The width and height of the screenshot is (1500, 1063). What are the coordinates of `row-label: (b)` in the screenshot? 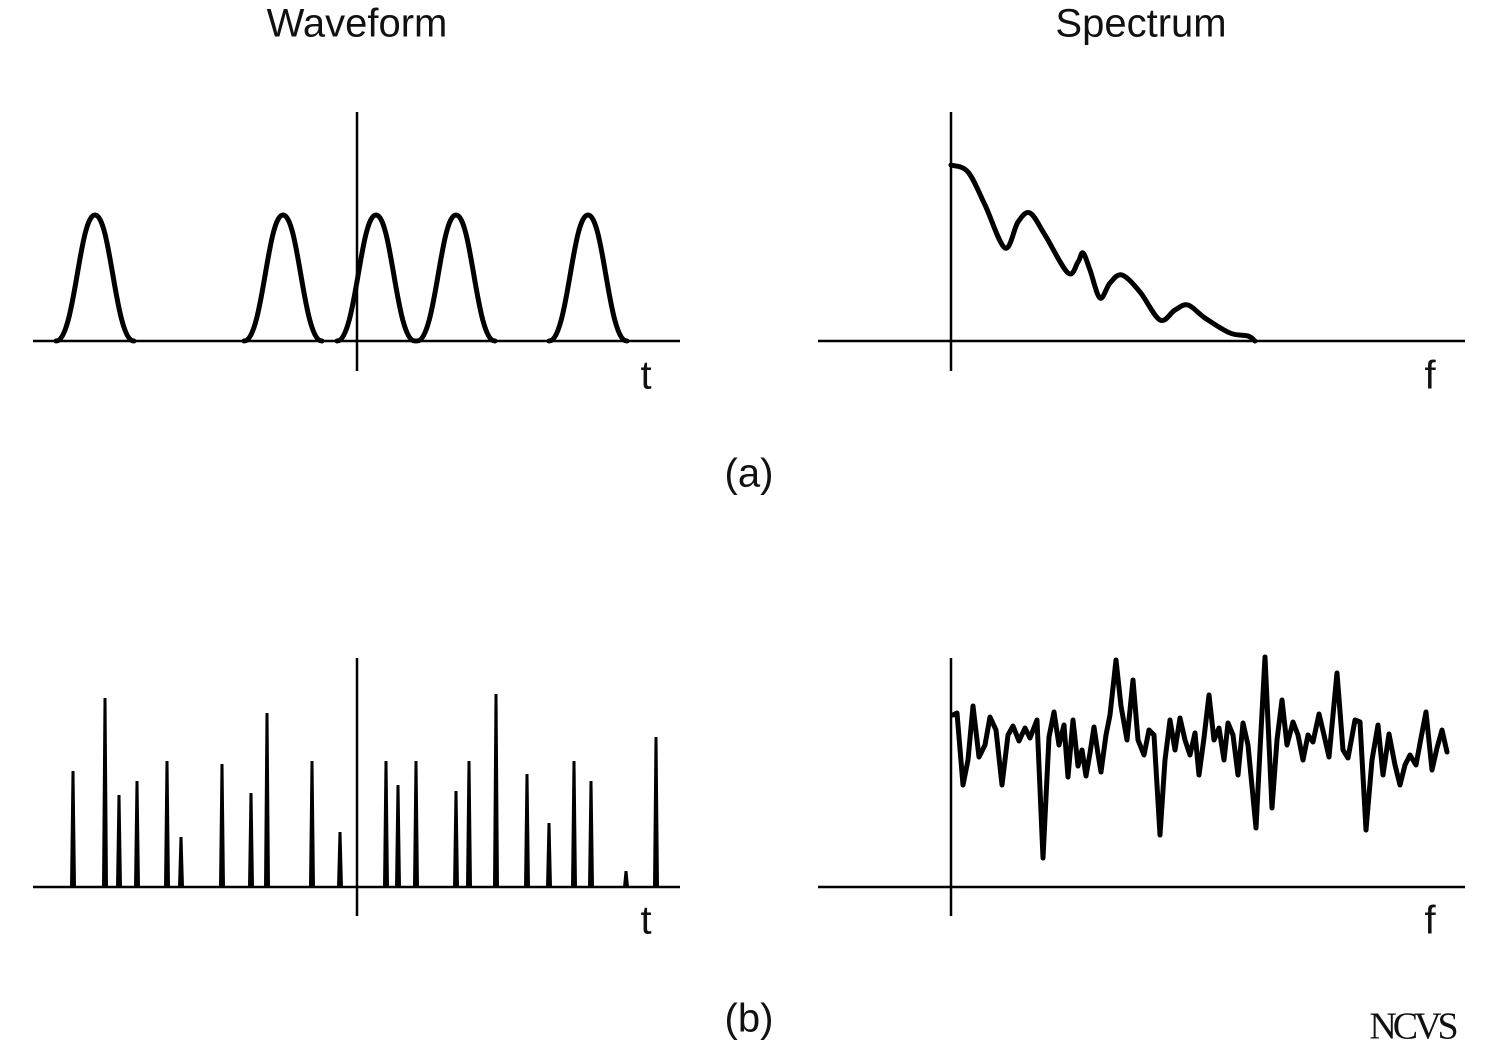 It's located at (749, 1019).